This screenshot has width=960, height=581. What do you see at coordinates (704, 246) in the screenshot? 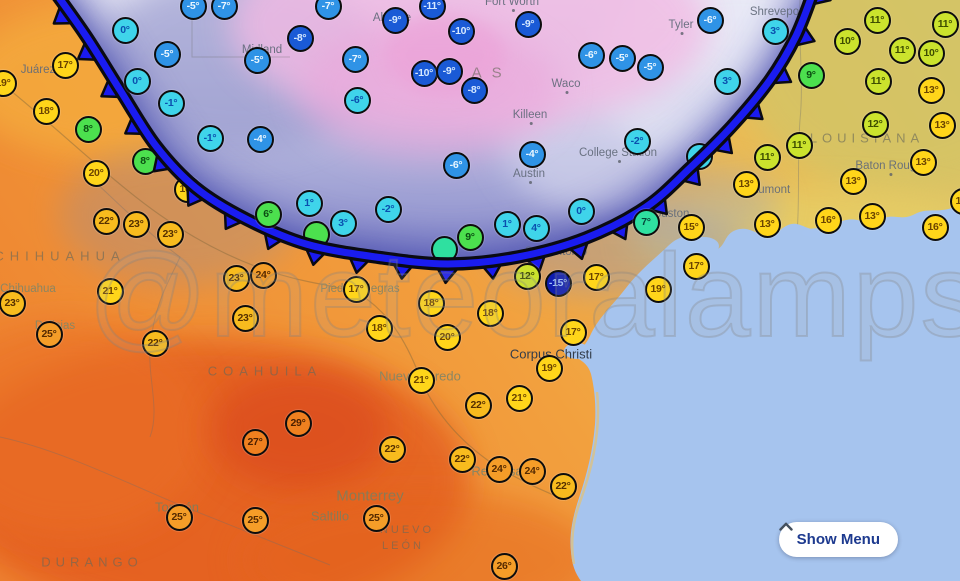
I see `galveston-bay` at bounding box center [704, 246].